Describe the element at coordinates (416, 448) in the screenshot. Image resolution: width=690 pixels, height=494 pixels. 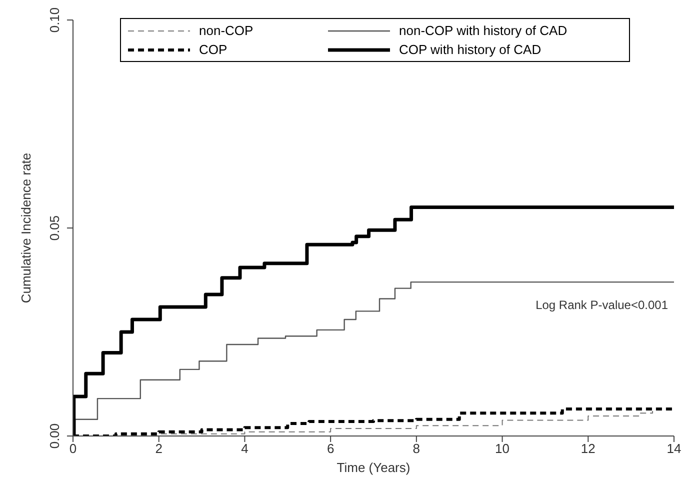
I see `x-tick-label: 8` at that location.